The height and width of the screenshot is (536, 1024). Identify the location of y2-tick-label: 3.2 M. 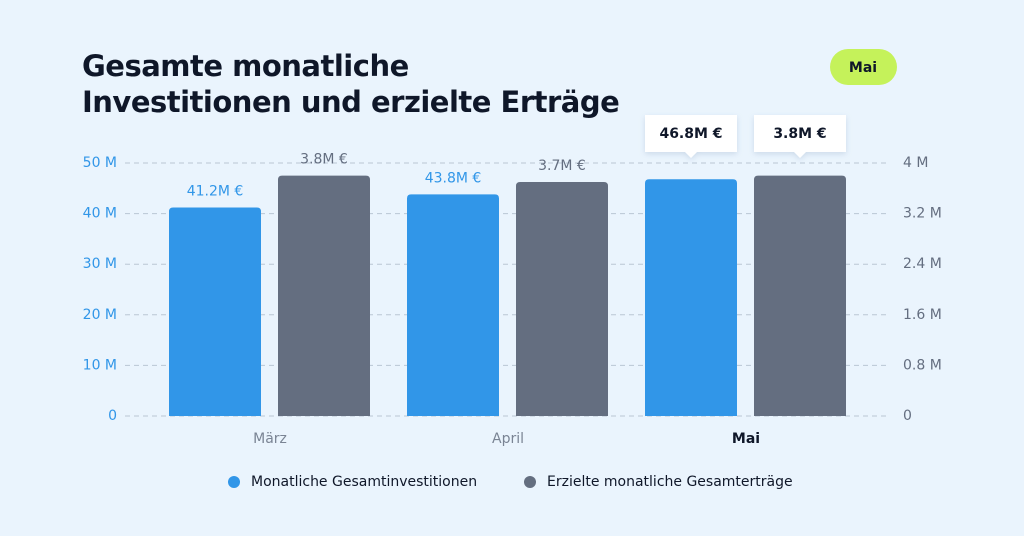
(922, 214).